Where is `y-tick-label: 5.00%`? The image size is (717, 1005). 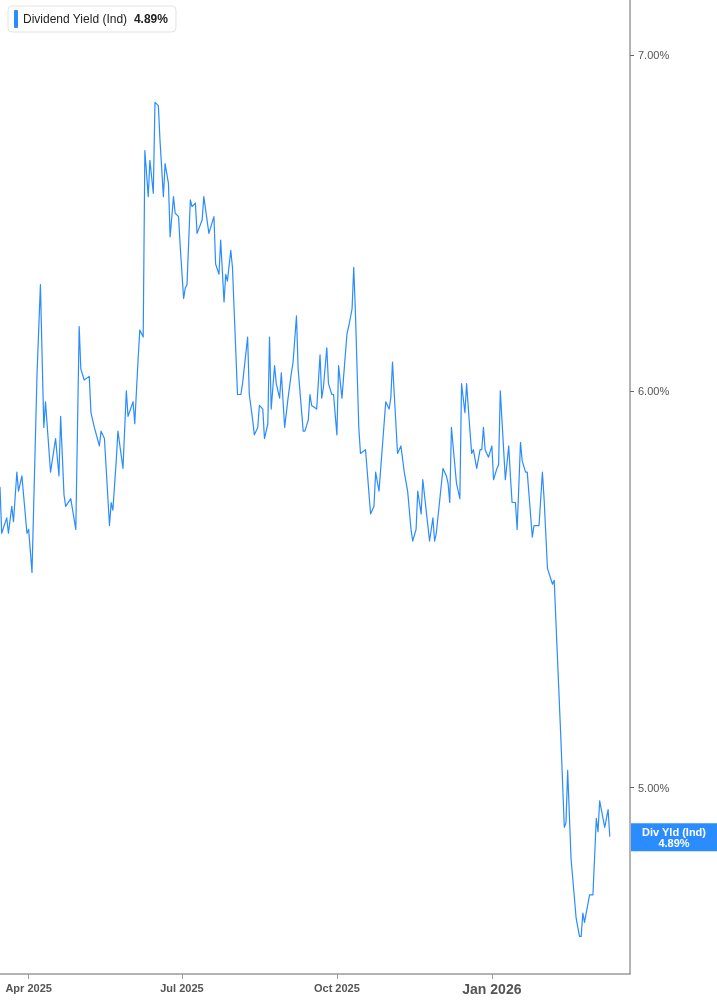
y-tick-label: 5.00% is located at coordinates (654, 787).